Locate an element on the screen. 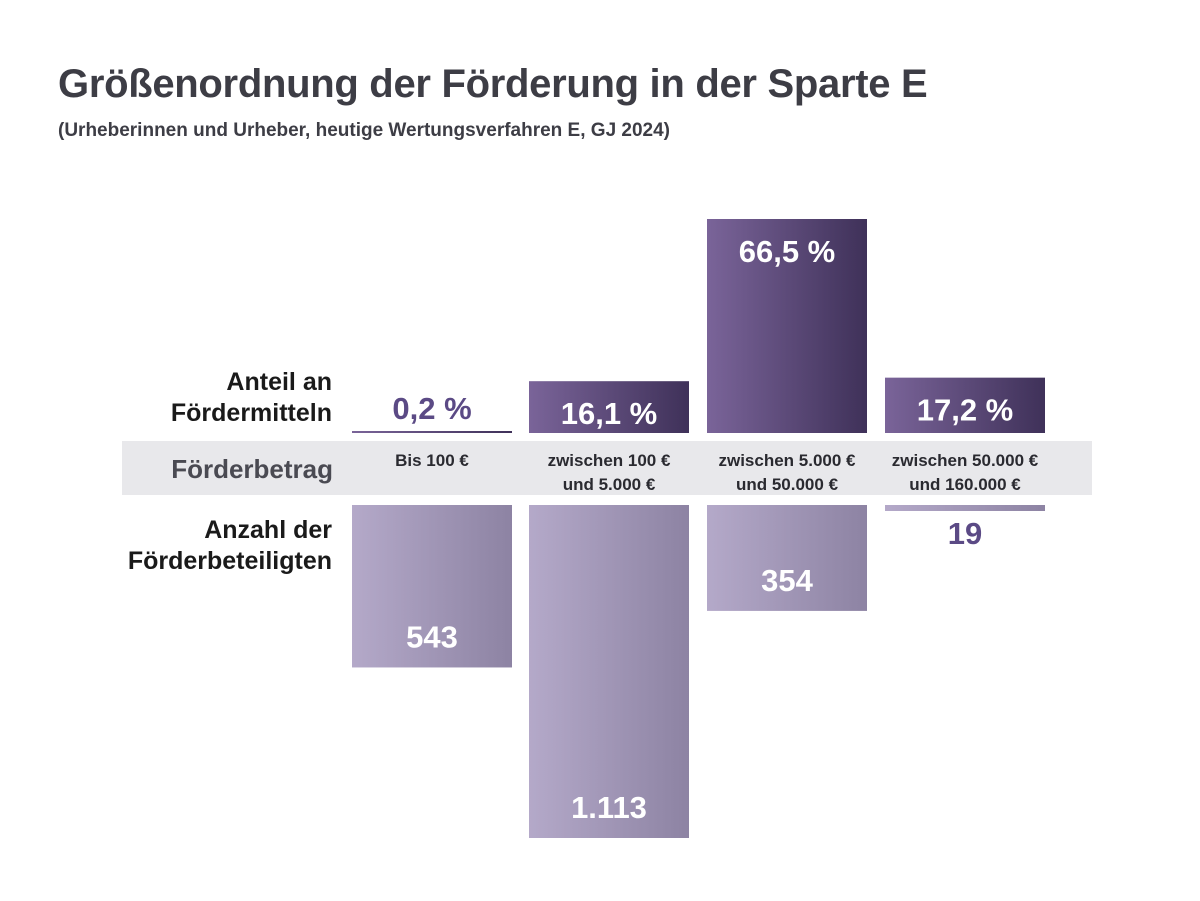  share-row-label: Anteil an Fördermitteln is located at coordinates (251, 398).